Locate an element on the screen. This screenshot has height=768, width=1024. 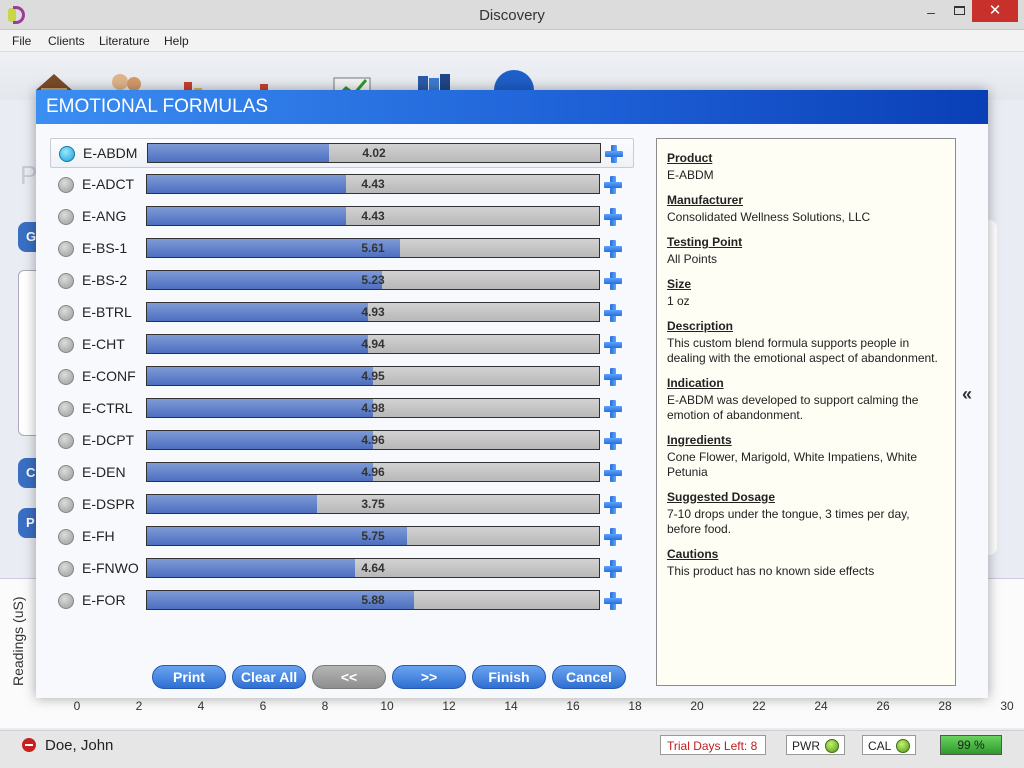
manufacturer-label: Manufacturer is located at coordinates (705, 200).